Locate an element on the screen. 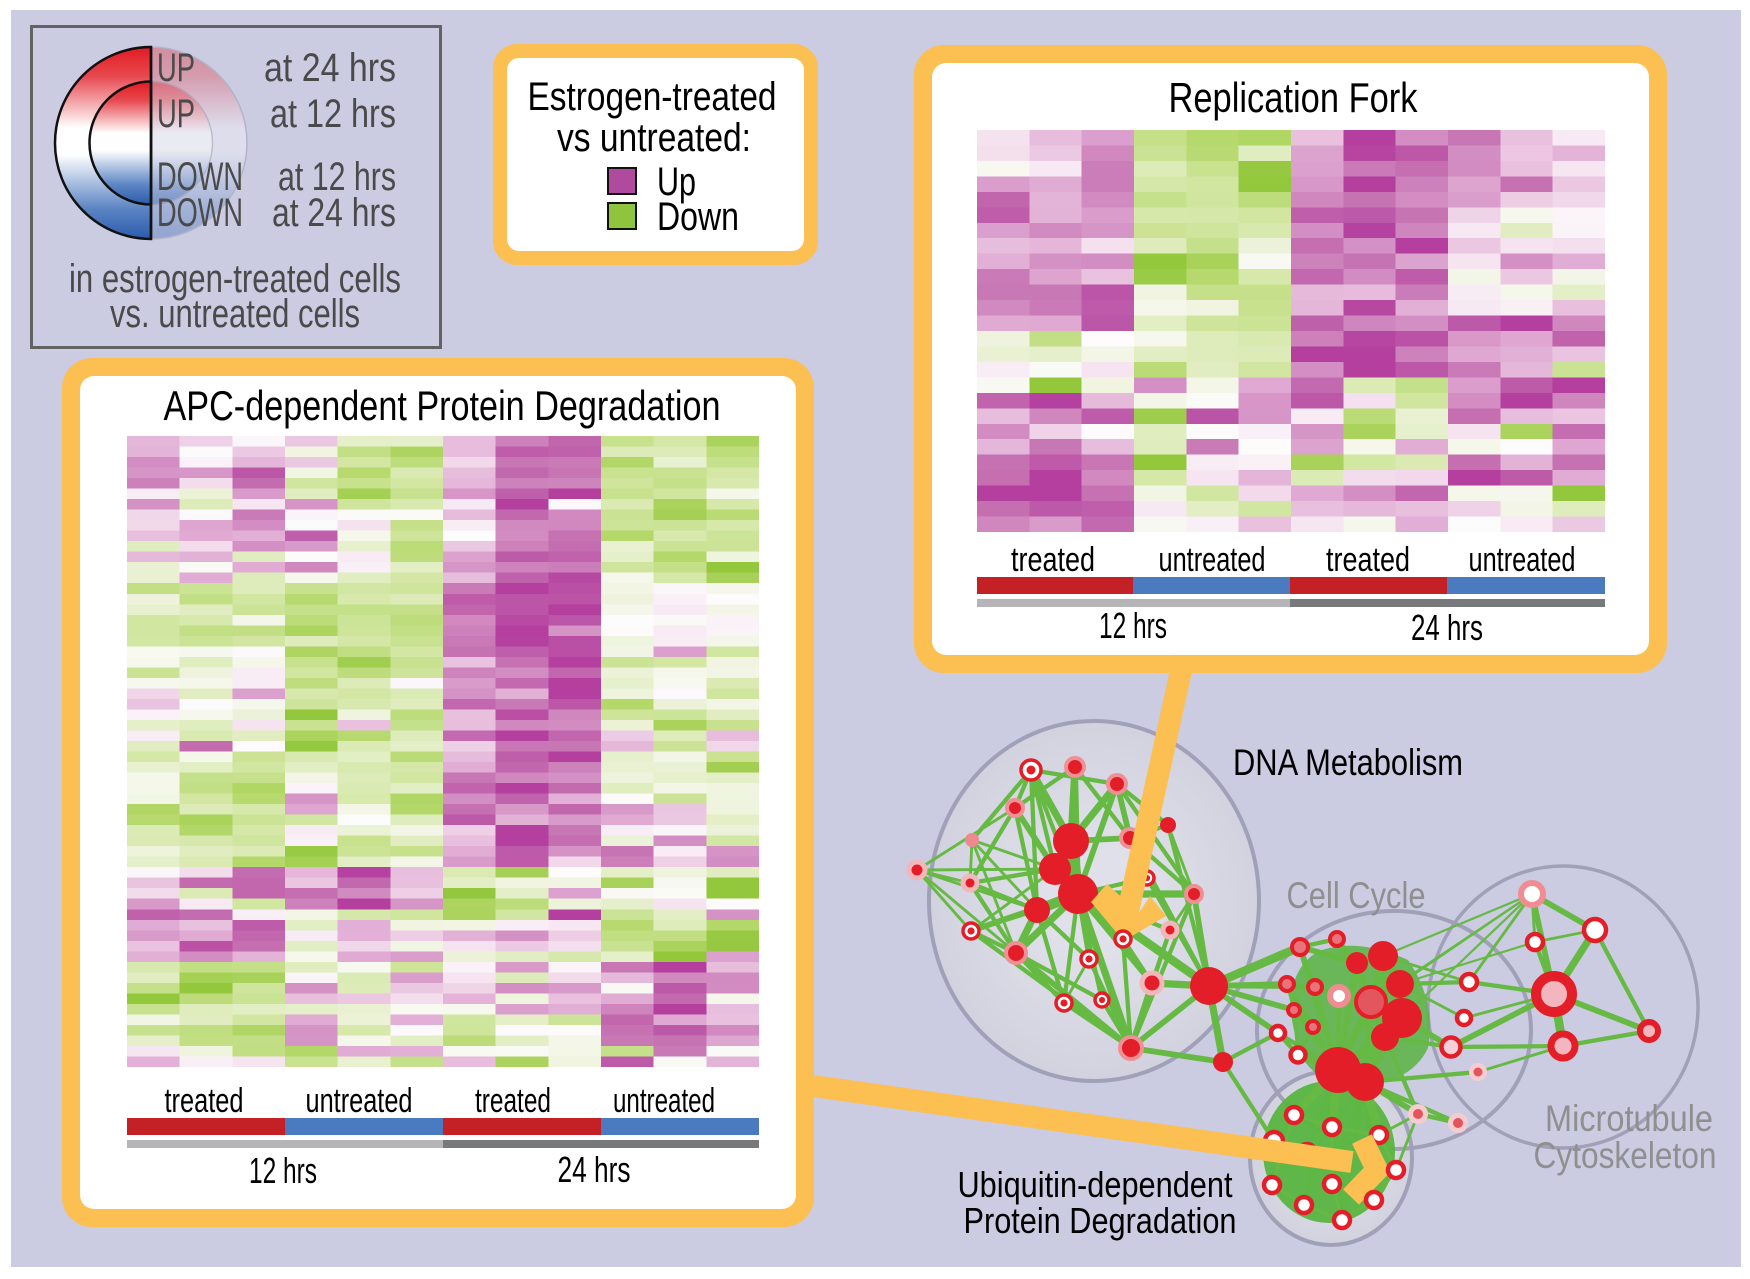  svg-text: Ubiquitin-dependent is located at coordinates (1095, 1184).